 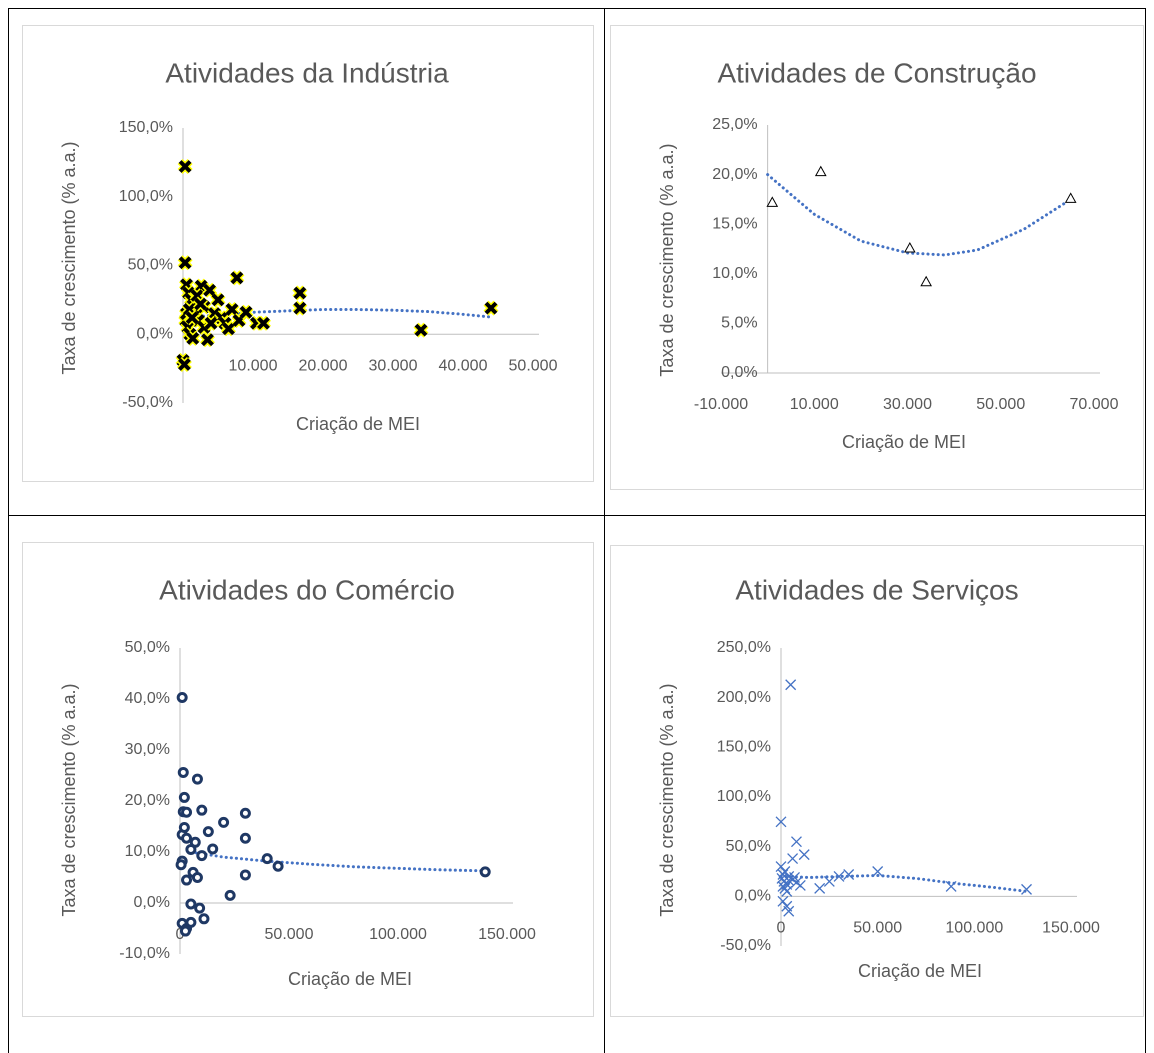 What do you see at coordinates (147, 749) in the screenshot?
I see `y-tick-label: 30,0%` at bounding box center [147, 749].